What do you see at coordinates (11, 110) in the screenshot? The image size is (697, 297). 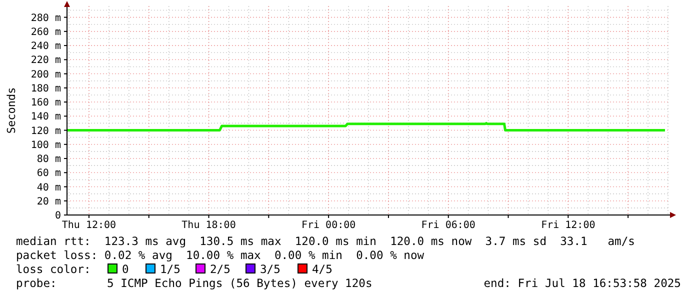 I see `y-axis-title: Seconds` at bounding box center [11, 110].